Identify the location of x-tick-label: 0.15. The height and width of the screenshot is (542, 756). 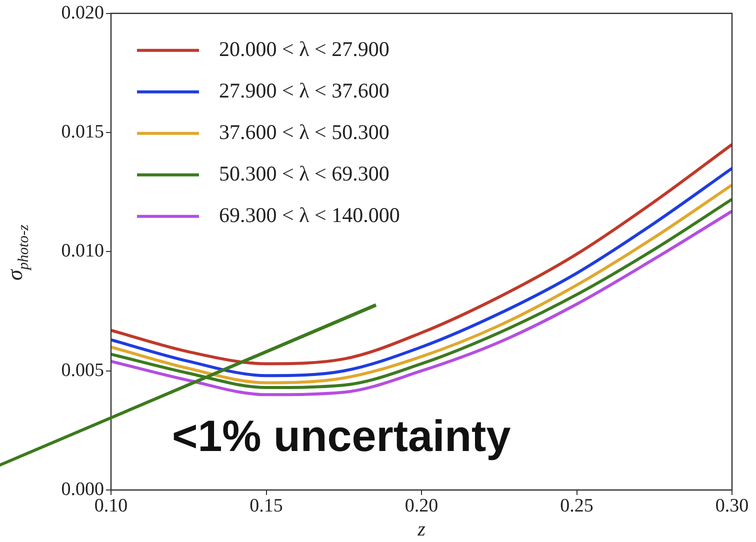
(266, 505).